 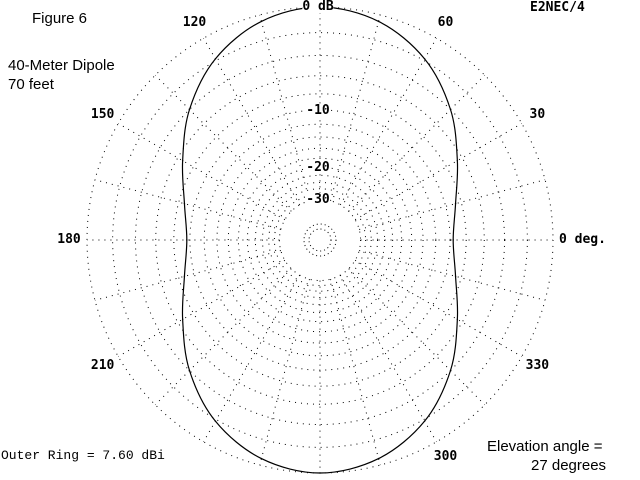 I want to click on ring-label-3: -30, so click(x=318, y=200).